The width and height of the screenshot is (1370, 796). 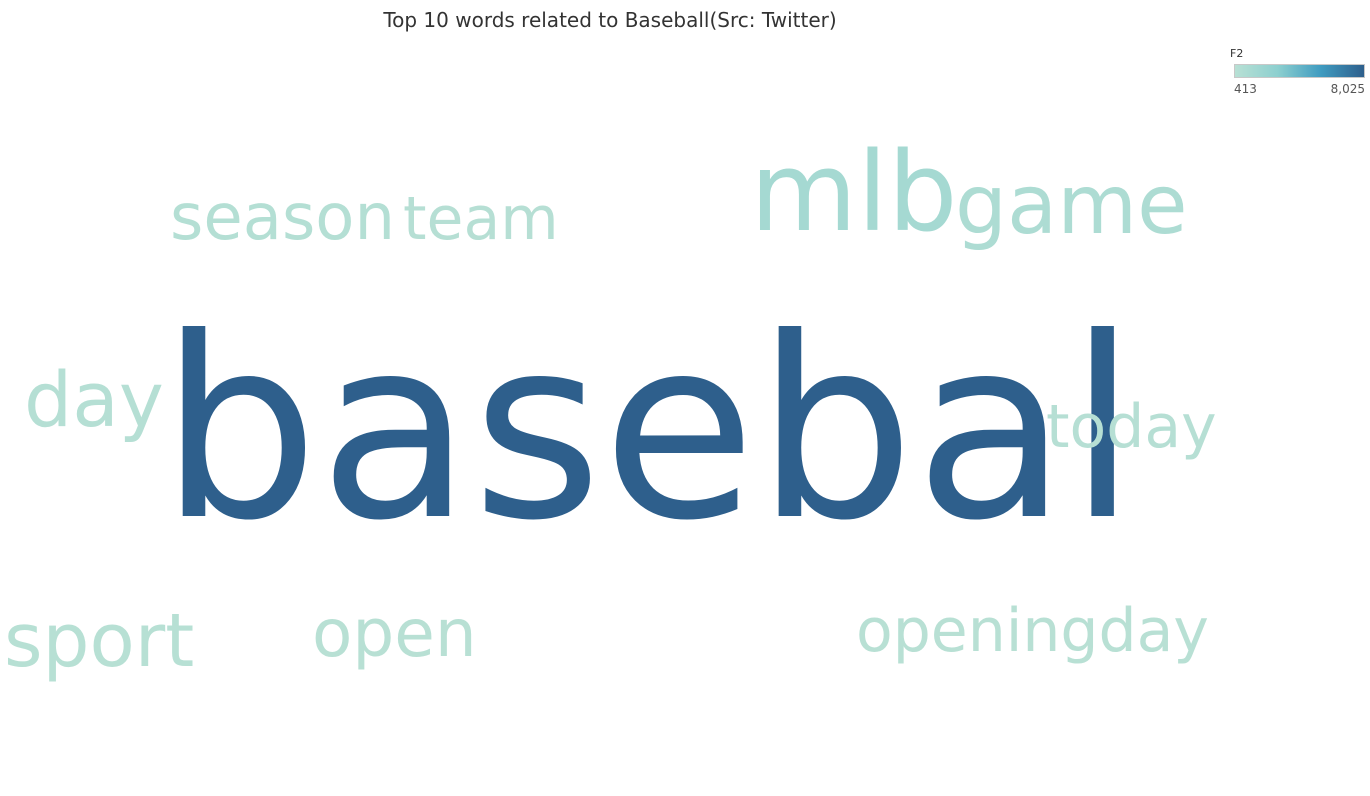 What do you see at coordinates (94, 399) in the screenshot?
I see `word-day: day` at bounding box center [94, 399].